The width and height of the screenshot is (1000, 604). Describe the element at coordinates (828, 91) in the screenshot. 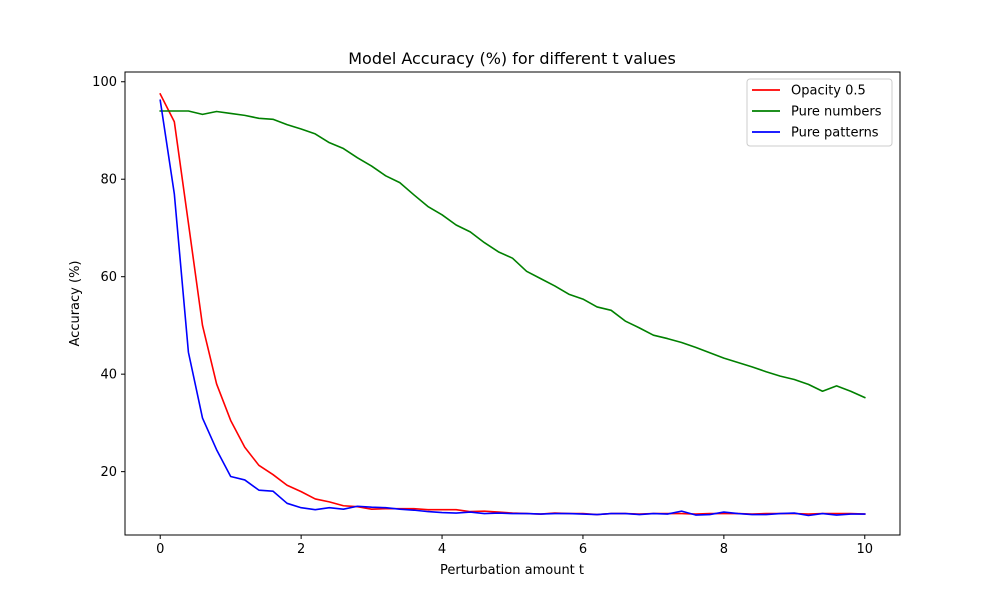

I see `legend-label: Opacity 0.5` at that location.